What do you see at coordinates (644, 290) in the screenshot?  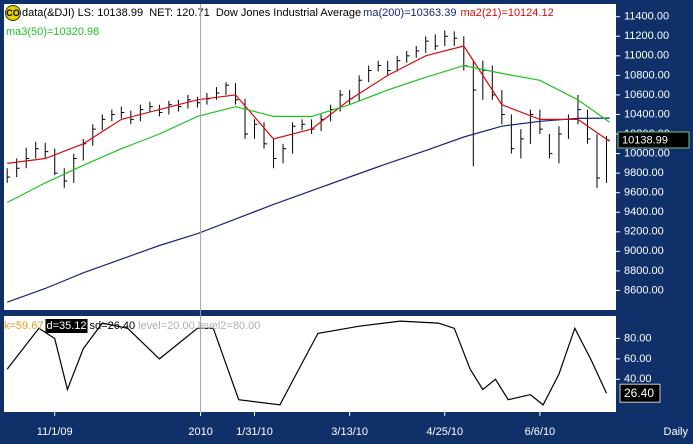 I see `y-tick-label: 8600.00` at bounding box center [644, 290].